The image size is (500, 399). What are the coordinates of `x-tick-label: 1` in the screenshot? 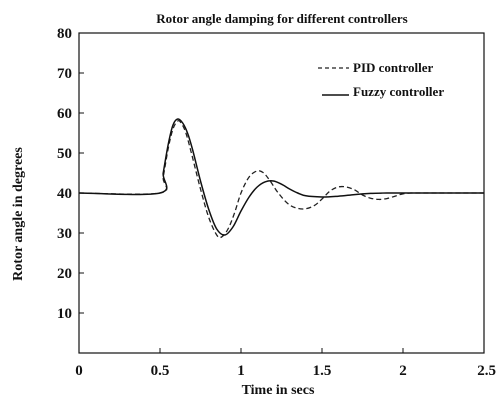 It's located at (241, 371).